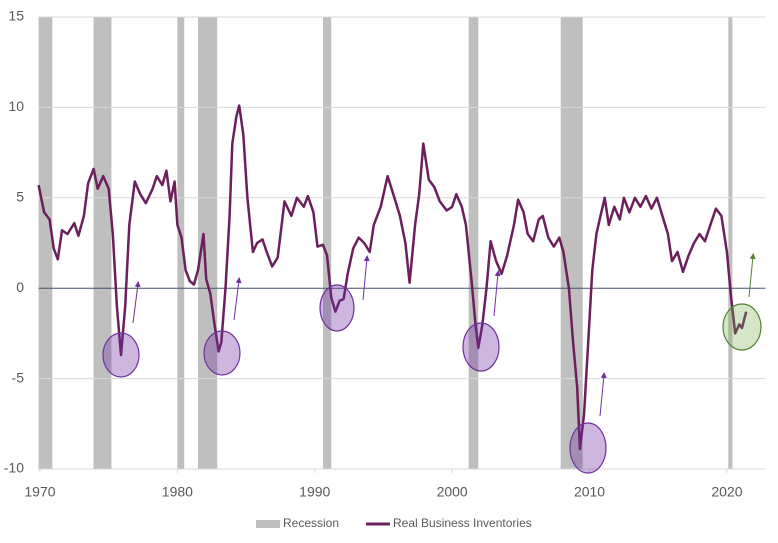 Image resolution: width=778 pixels, height=543 pixels. Describe the element at coordinates (452, 492) in the screenshot. I see `x-tick-label: 2000` at that location.